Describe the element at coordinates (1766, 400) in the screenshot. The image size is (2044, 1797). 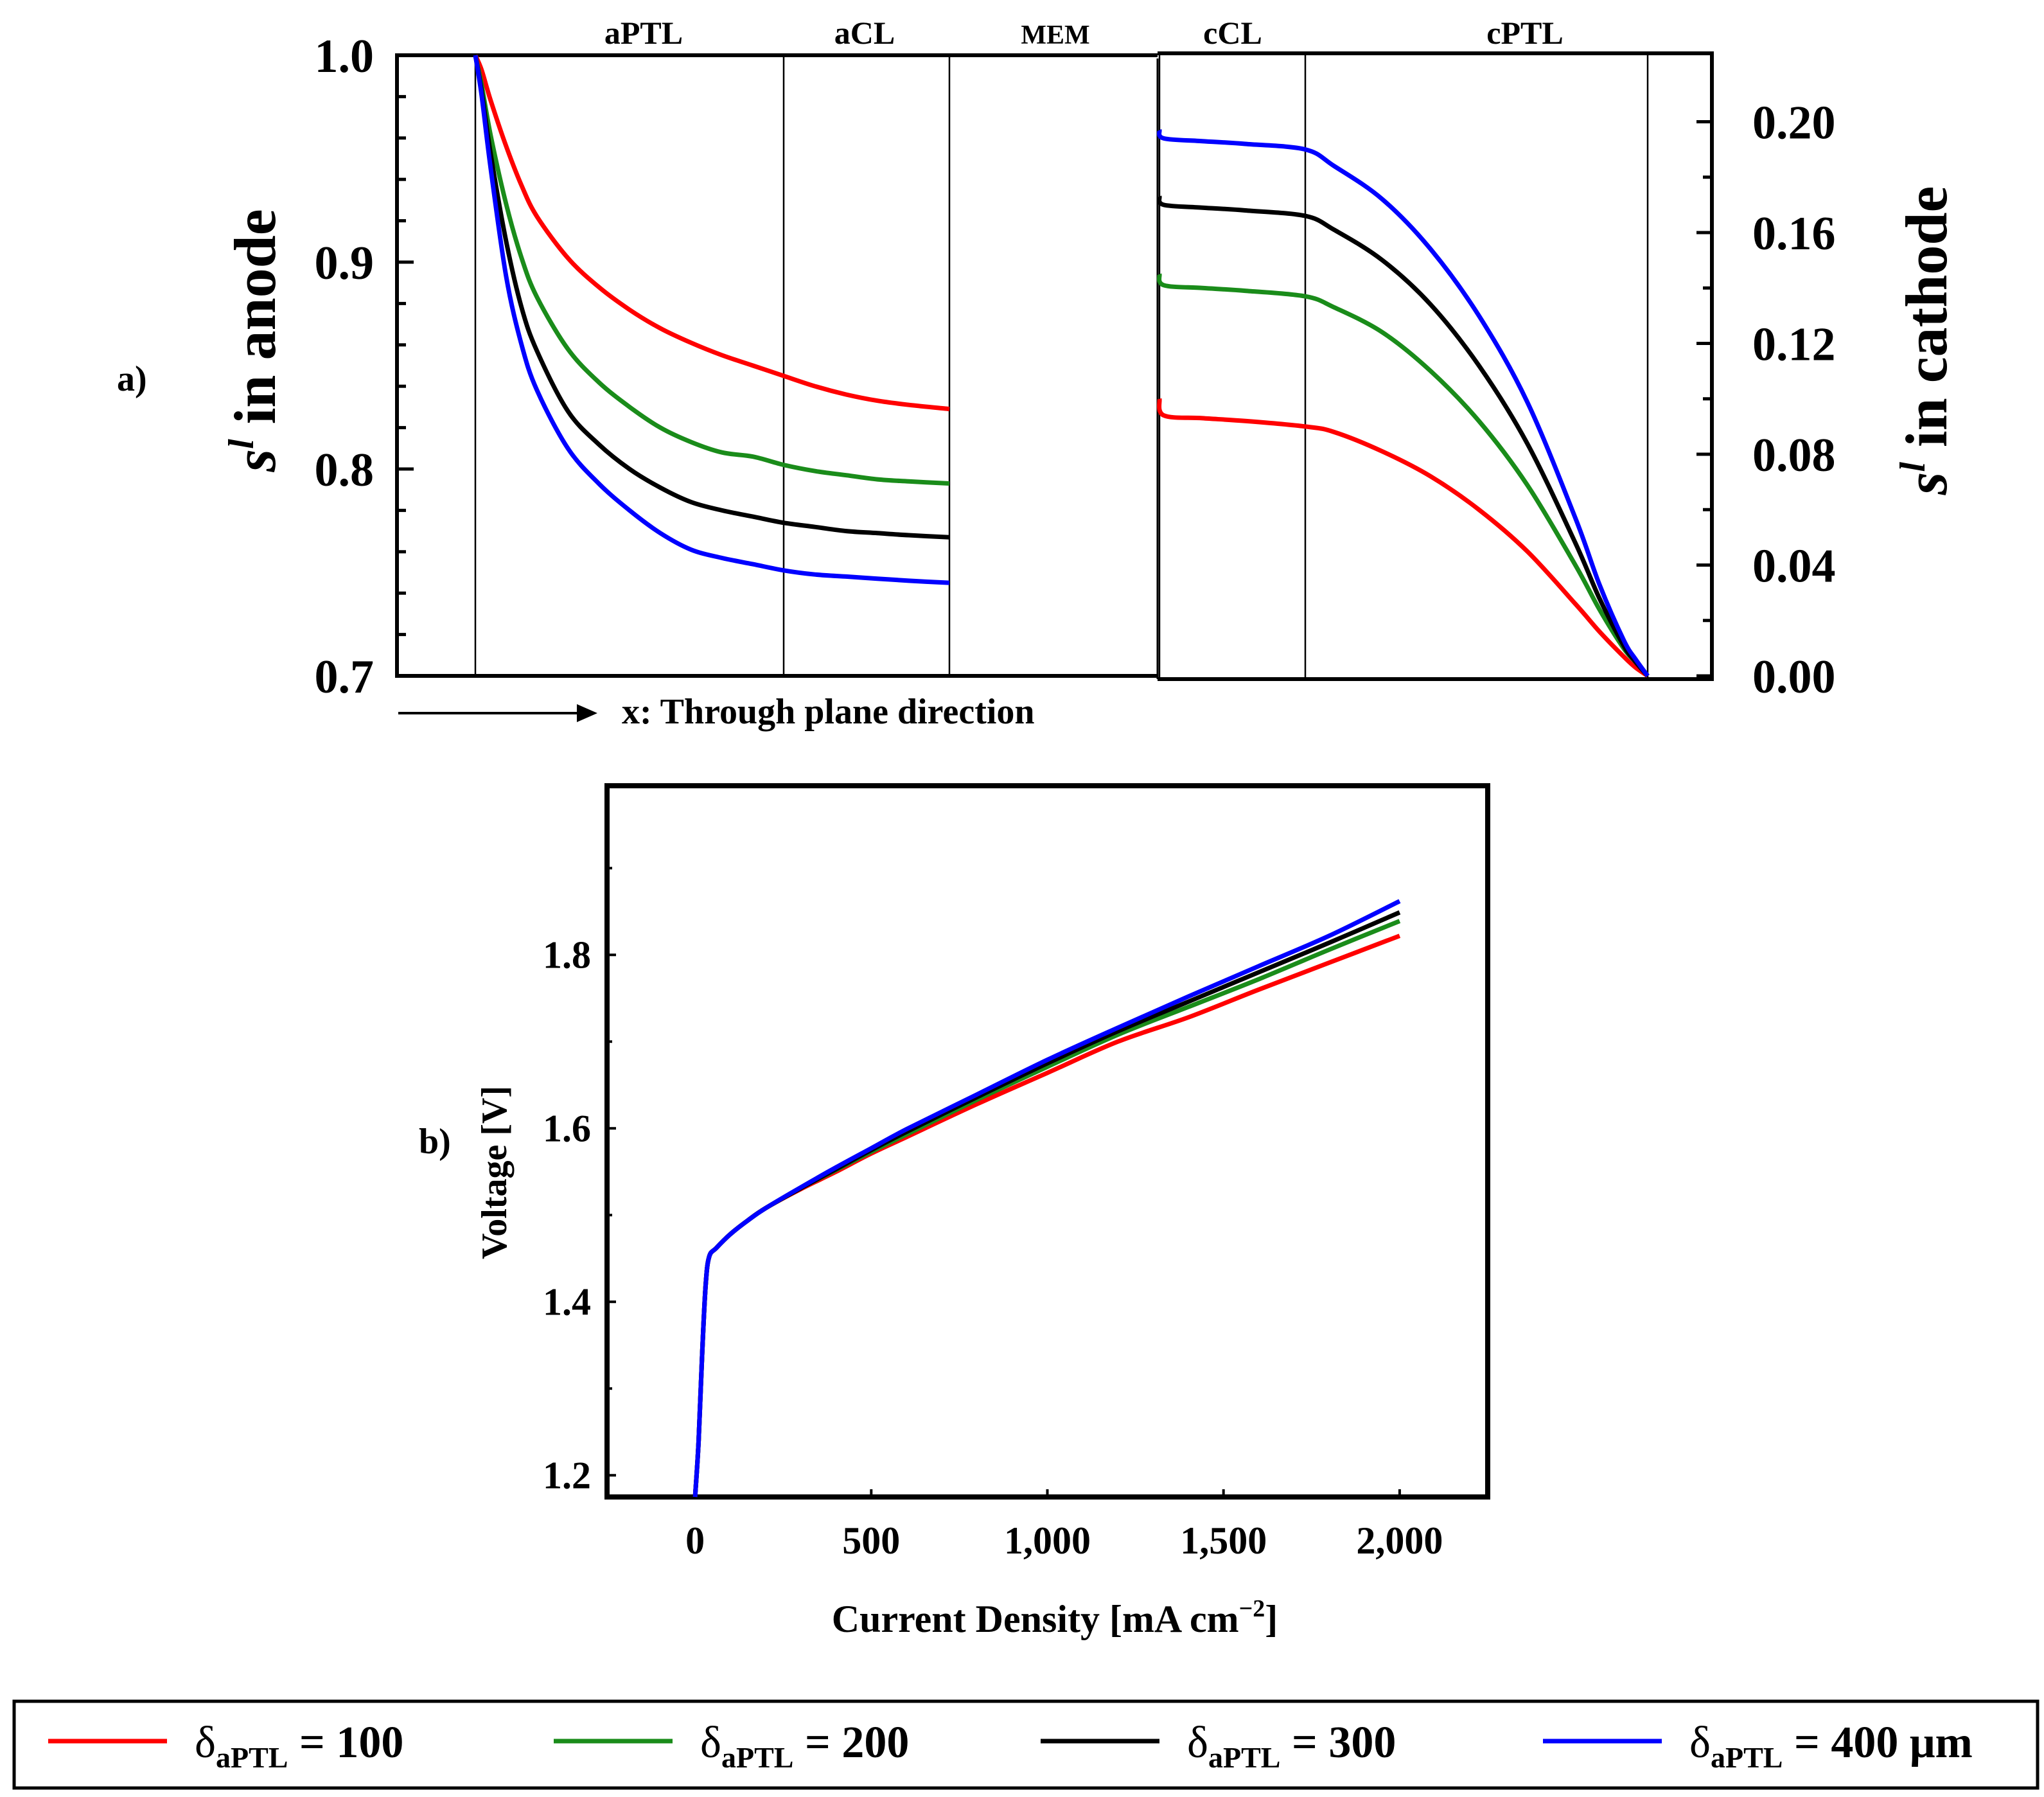
I see `panel-a-right-axis: 0.00 0.04 0.08 0.12 0.16 0.20` at that location.